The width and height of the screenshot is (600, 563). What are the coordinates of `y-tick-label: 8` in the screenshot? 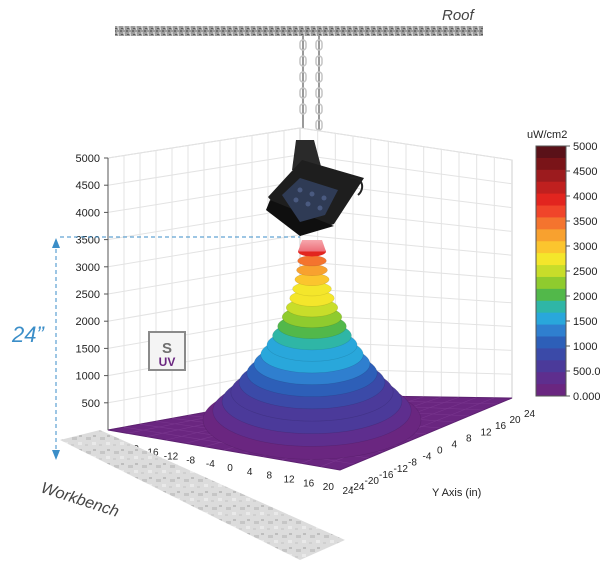 It's located at (469, 438).